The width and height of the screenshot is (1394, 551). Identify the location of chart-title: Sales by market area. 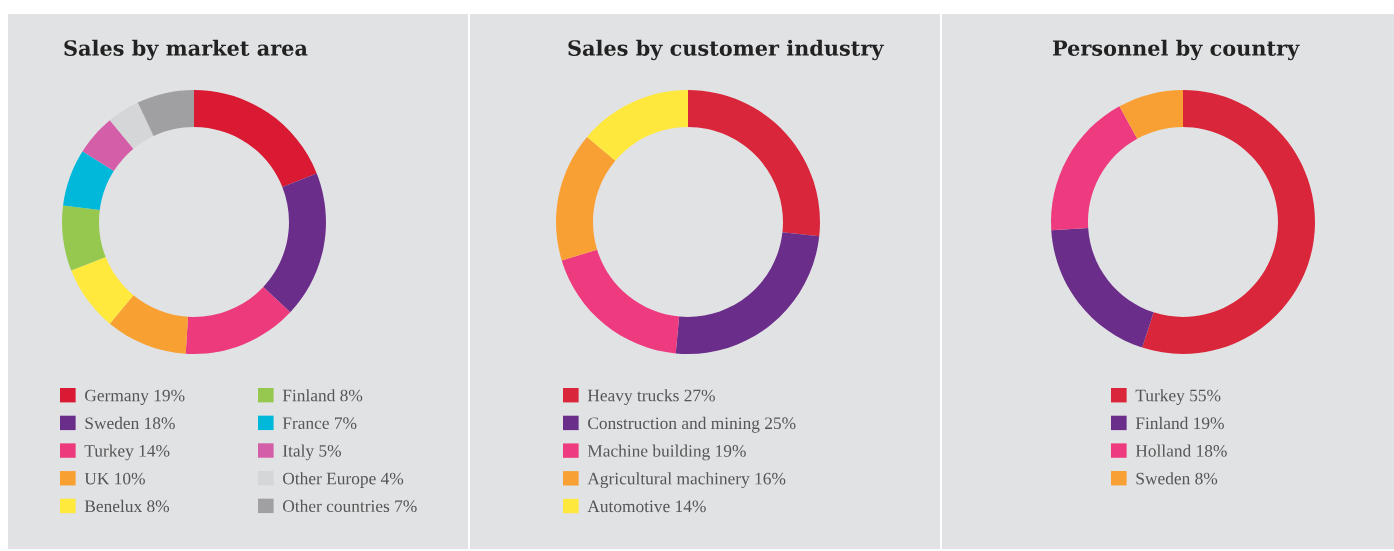
(186, 50).